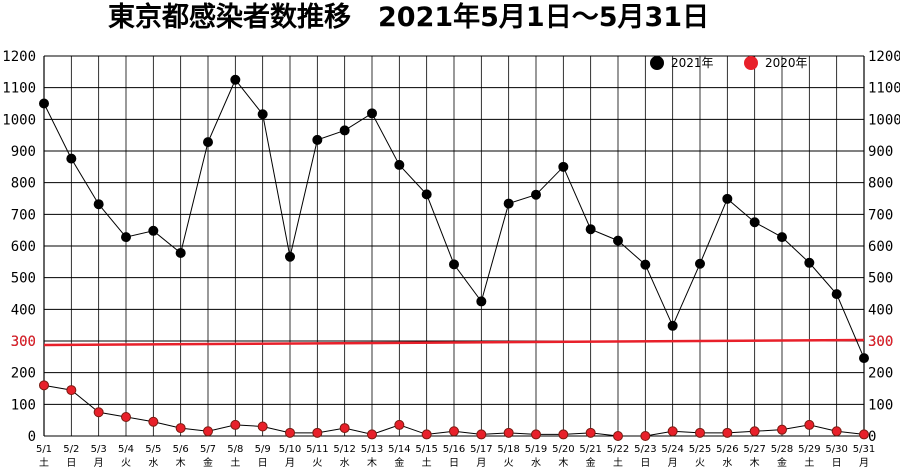  I want to click on x-tick-label: 5/10, so click(290, 449).